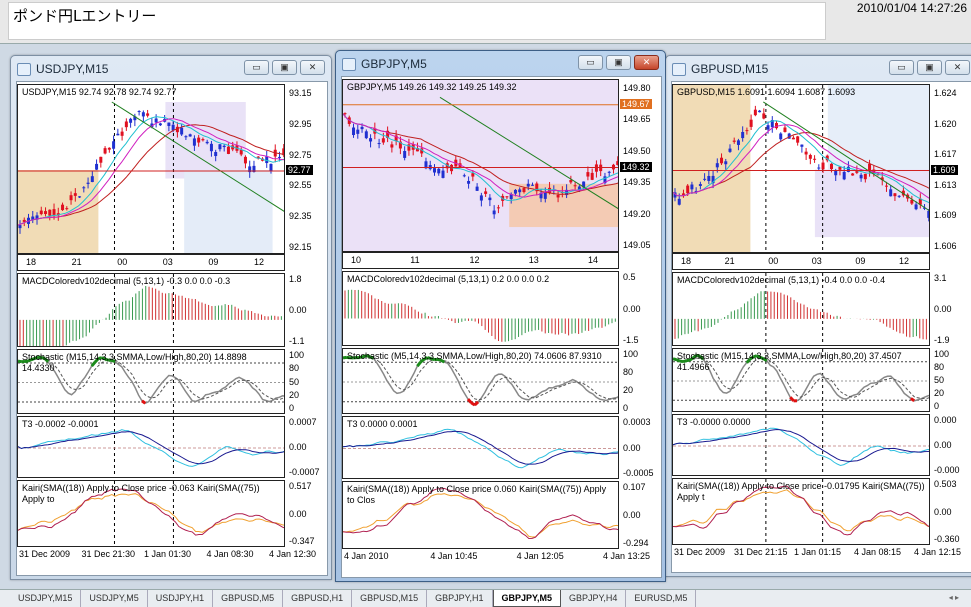 The height and width of the screenshot is (607, 971). What do you see at coordinates (637, 88) in the screenshot?
I see `price-axis-label: 149.80` at bounding box center [637, 88].